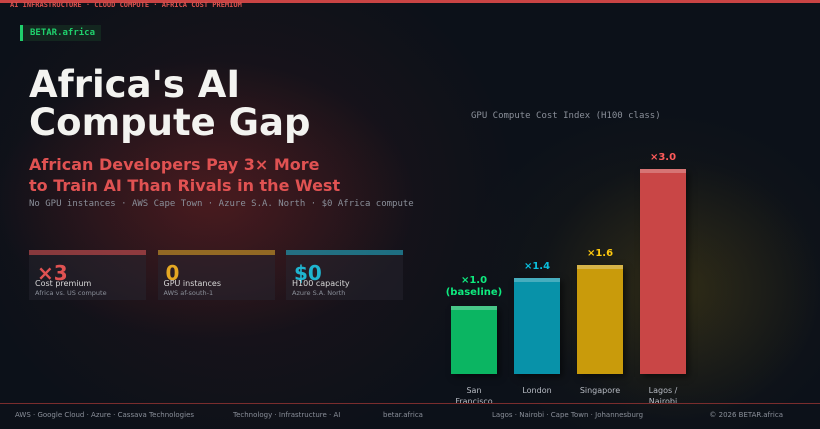 The image size is (820, 429). What do you see at coordinates (321, 283) in the screenshot?
I see `card-label: H100 capacity` at bounding box center [321, 283].